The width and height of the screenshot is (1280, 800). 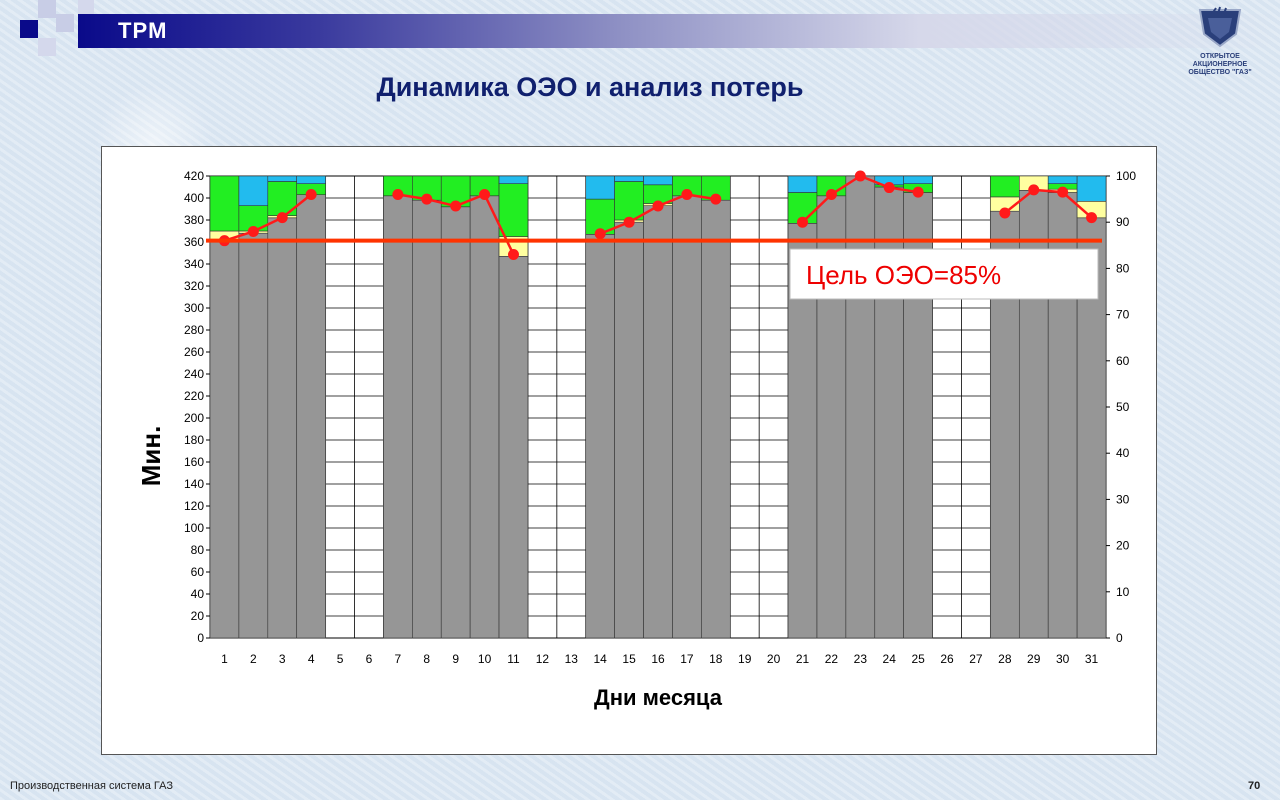 What do you see at coordinates (1119, 638) in the screenshot?
I see `y2-tick-label: 0` at bounding box center [1119, 638].